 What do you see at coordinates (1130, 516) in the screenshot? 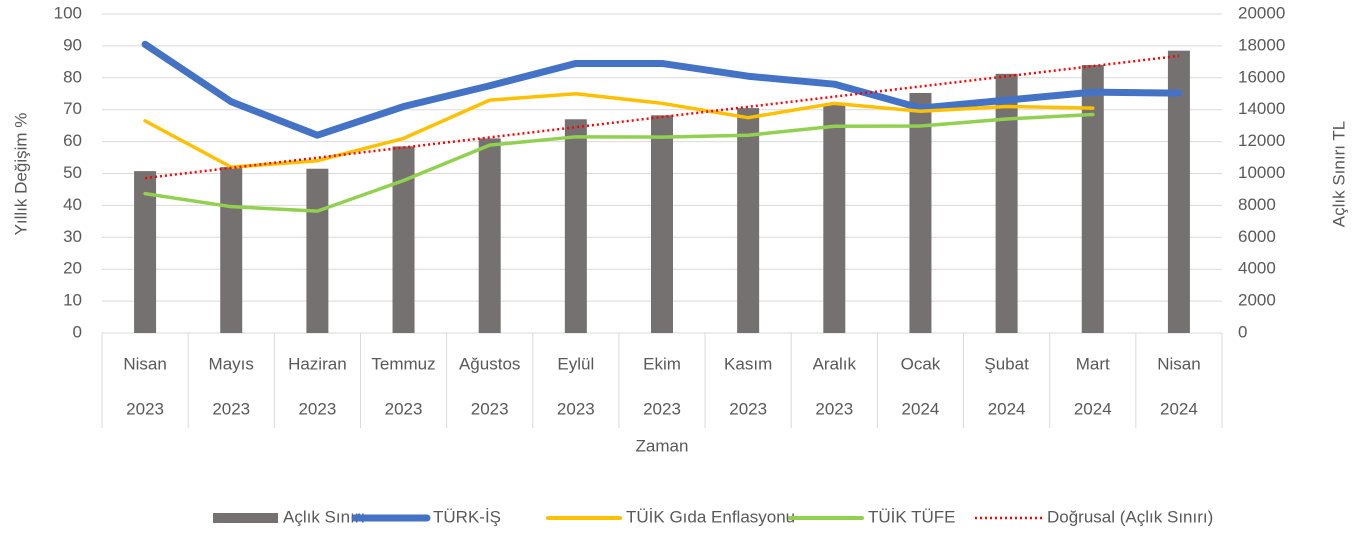
I see `legend-label: Doğrusal (Açlık Sınırı)` at bounding box center [1130, 516].